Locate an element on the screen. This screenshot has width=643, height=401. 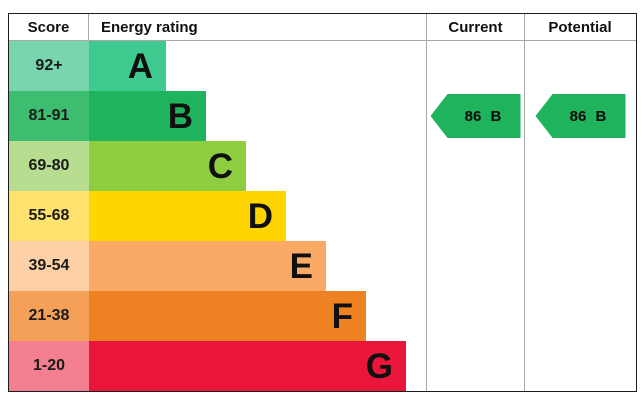
band-letter: F is located at coordinates (342, 316).